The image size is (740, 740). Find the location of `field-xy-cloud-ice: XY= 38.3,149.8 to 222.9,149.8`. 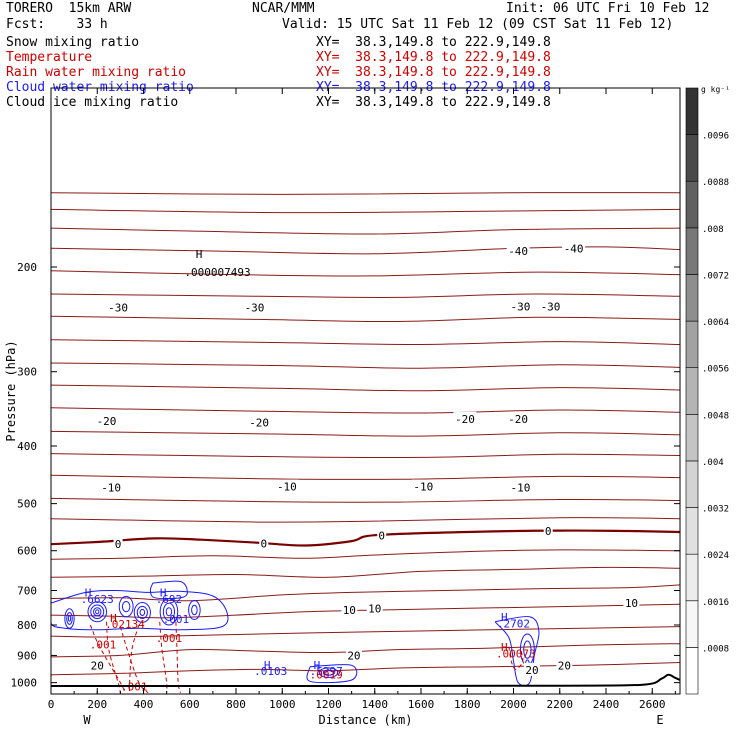

field-xy-cloud-ice: XY= 38.3,149.8 to 222.9,149.8 is located at coordinates (433, 102).